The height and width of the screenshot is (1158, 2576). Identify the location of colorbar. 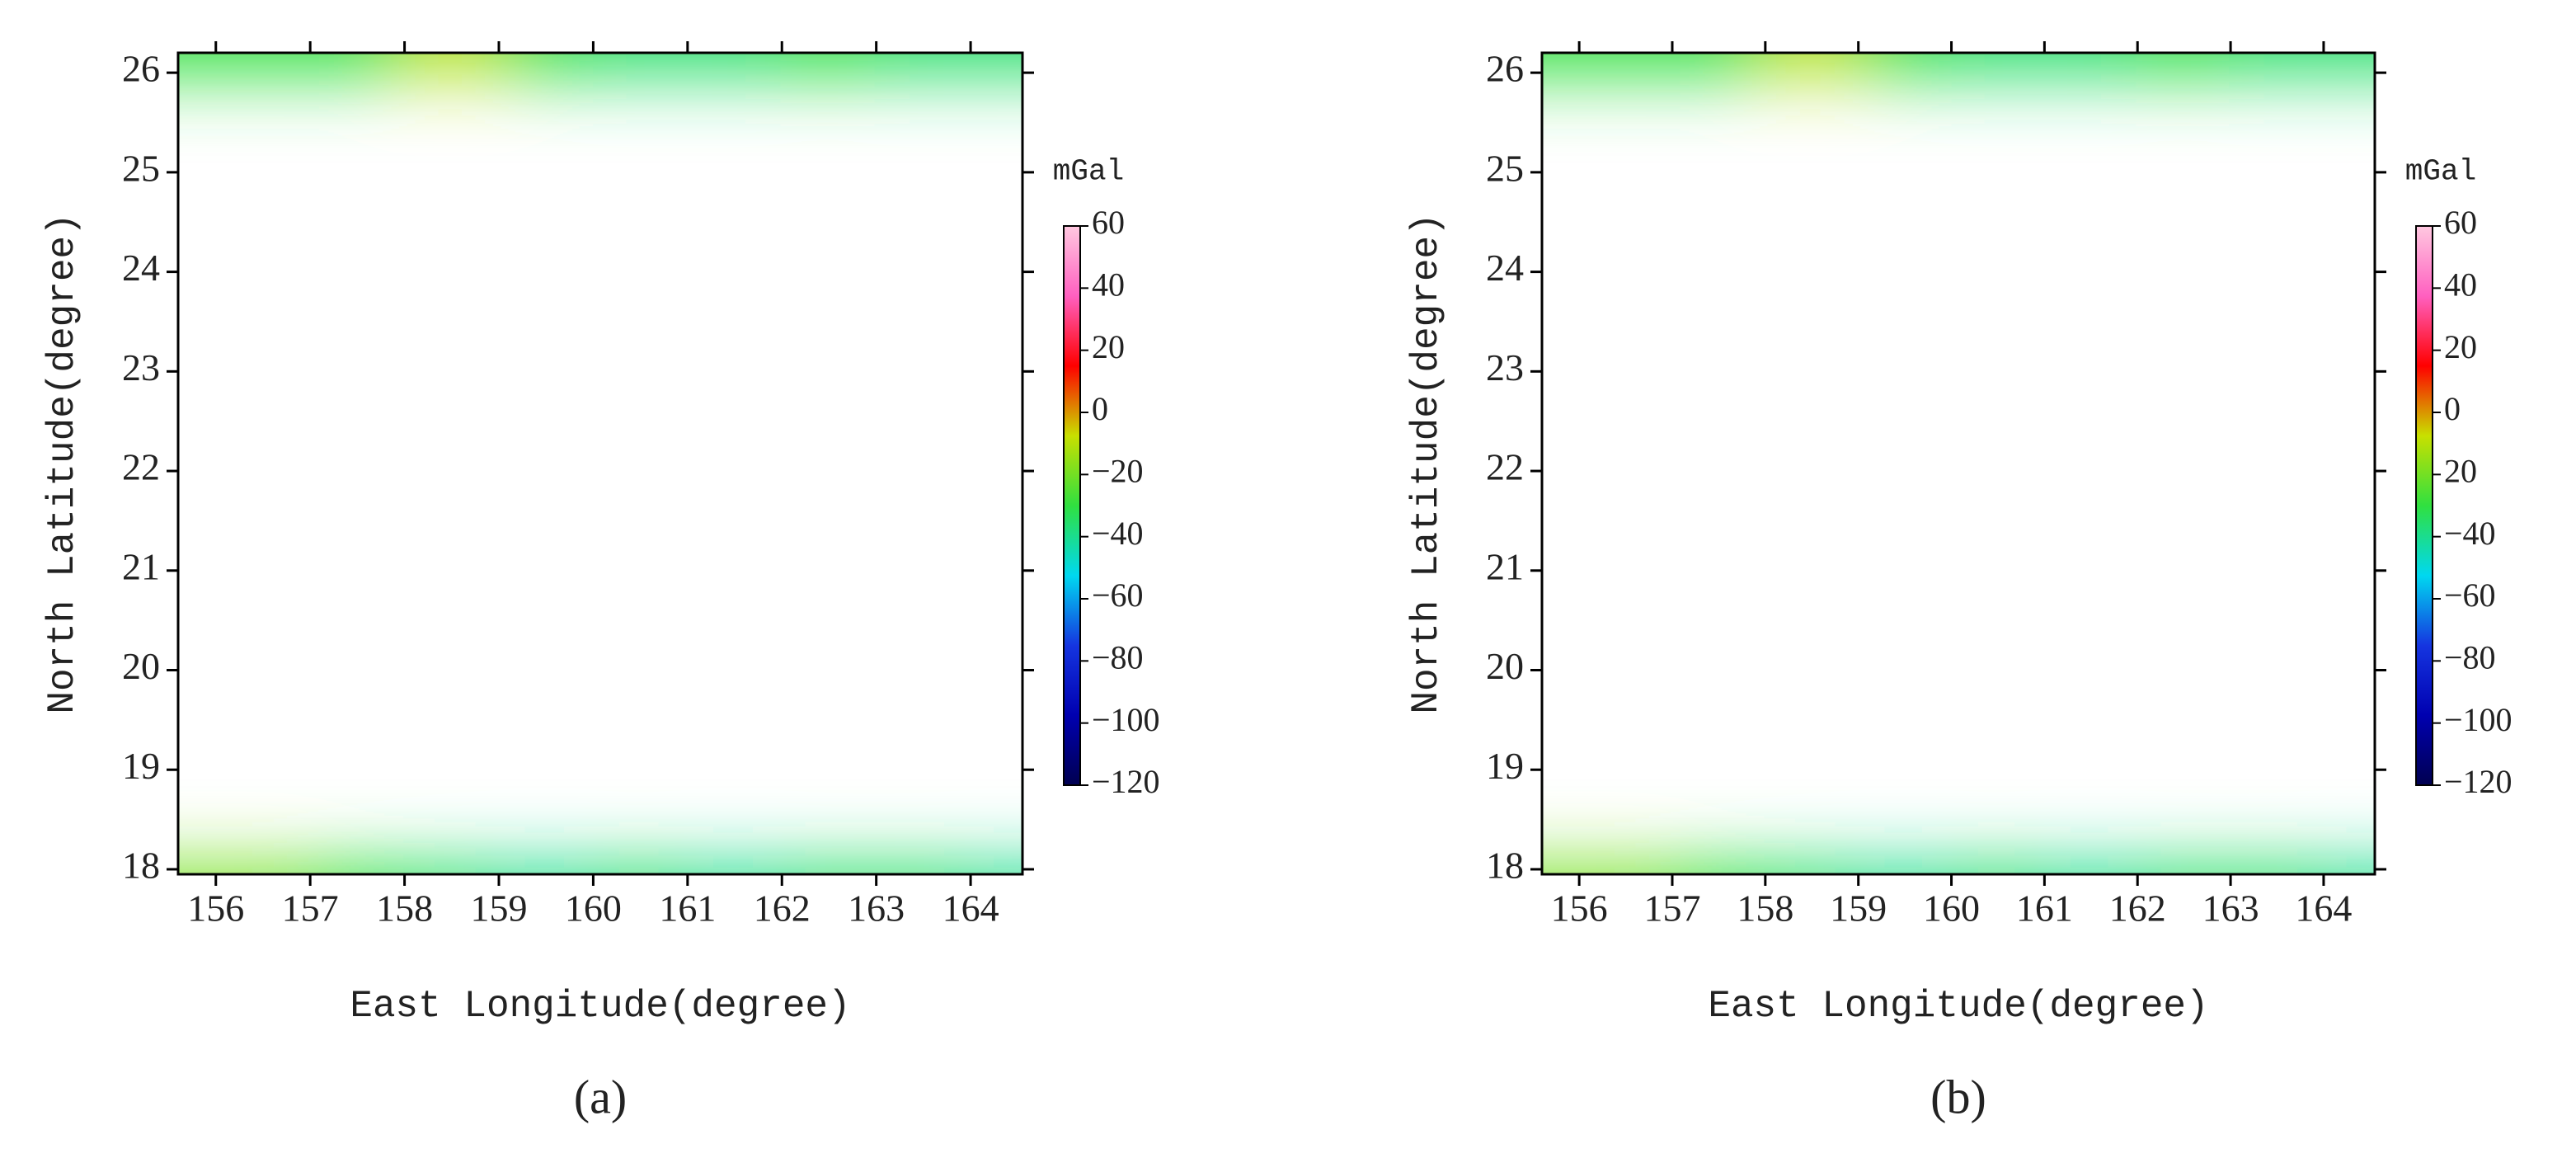
(2424, 506).